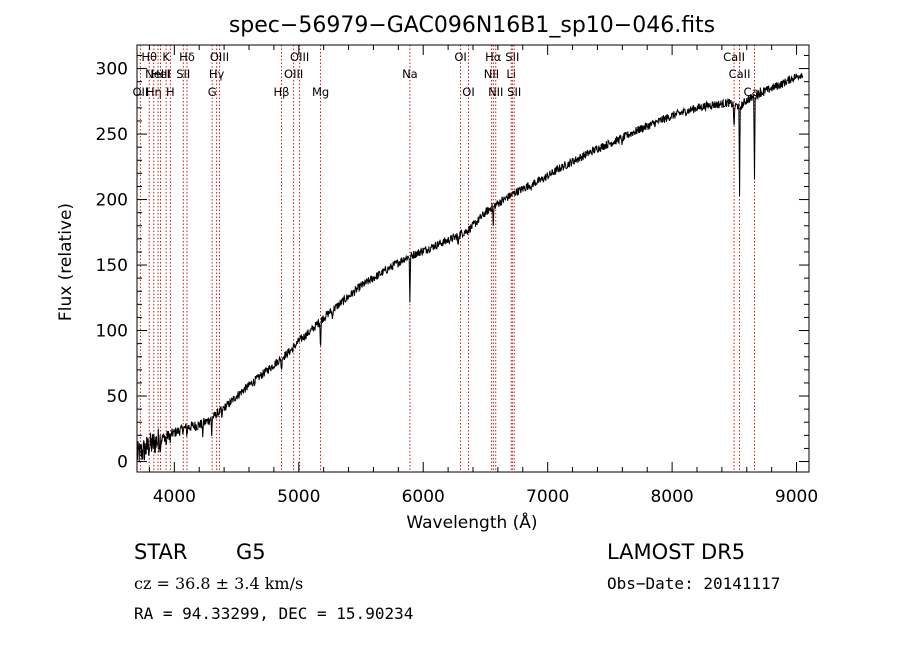 The image size is (900, 649). I want to click on y-tick-label-4: 200, so click(112, 201).